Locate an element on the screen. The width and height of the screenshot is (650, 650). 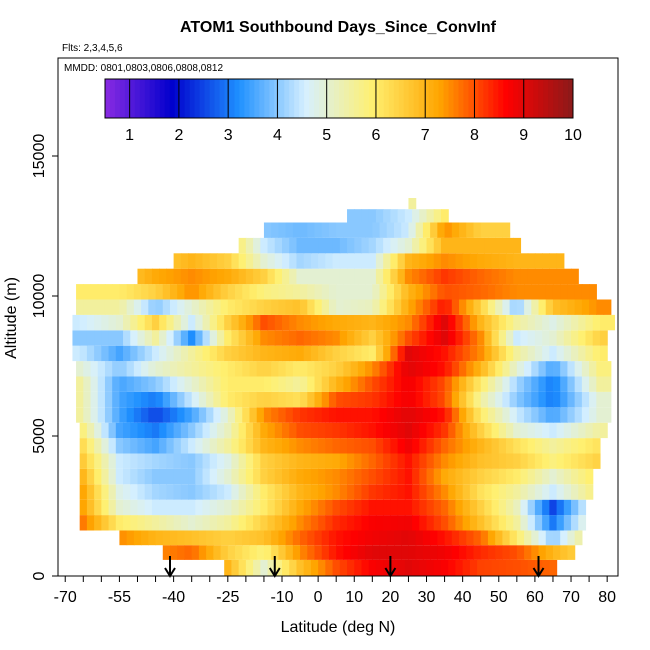
colorbar: 1 2 3 4 5 6 7 8 9 10 is located at coordinates (343, 111).